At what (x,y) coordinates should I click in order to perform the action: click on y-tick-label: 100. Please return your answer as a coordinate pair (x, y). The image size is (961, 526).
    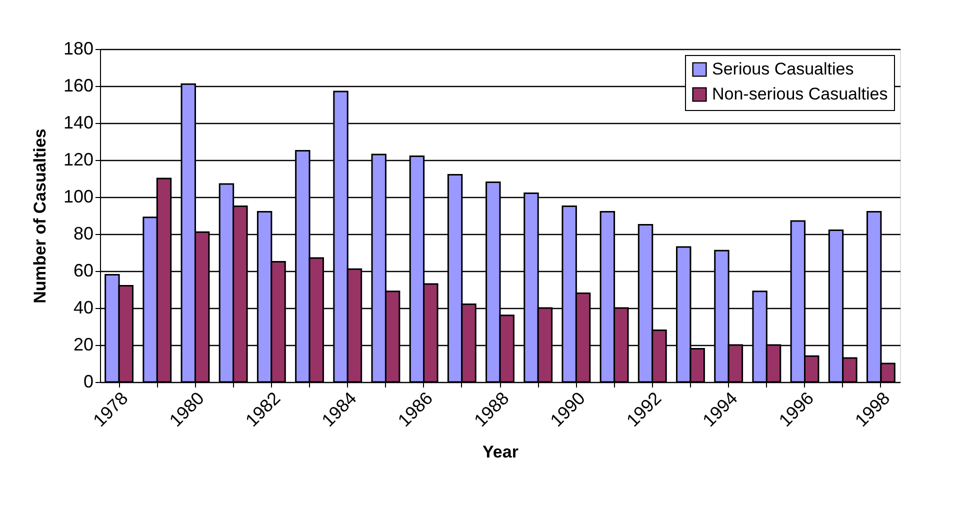
    Looking at the image, I should click on (78, 196).